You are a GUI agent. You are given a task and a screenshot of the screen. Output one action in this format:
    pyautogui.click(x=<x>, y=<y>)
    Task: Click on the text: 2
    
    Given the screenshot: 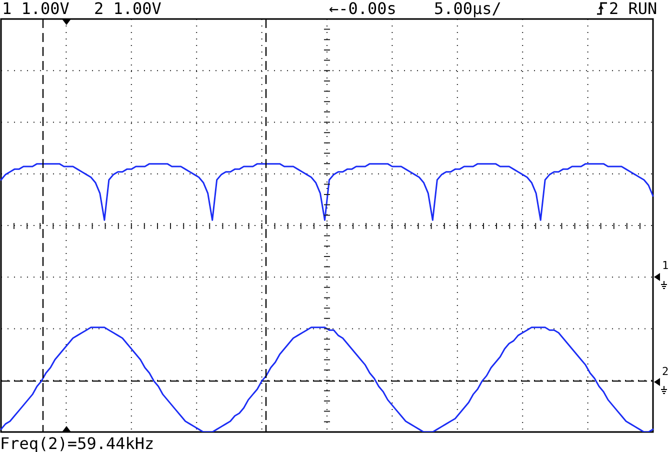 What is the action you would take?
    pyautogui.click(x=665, y=371)
    